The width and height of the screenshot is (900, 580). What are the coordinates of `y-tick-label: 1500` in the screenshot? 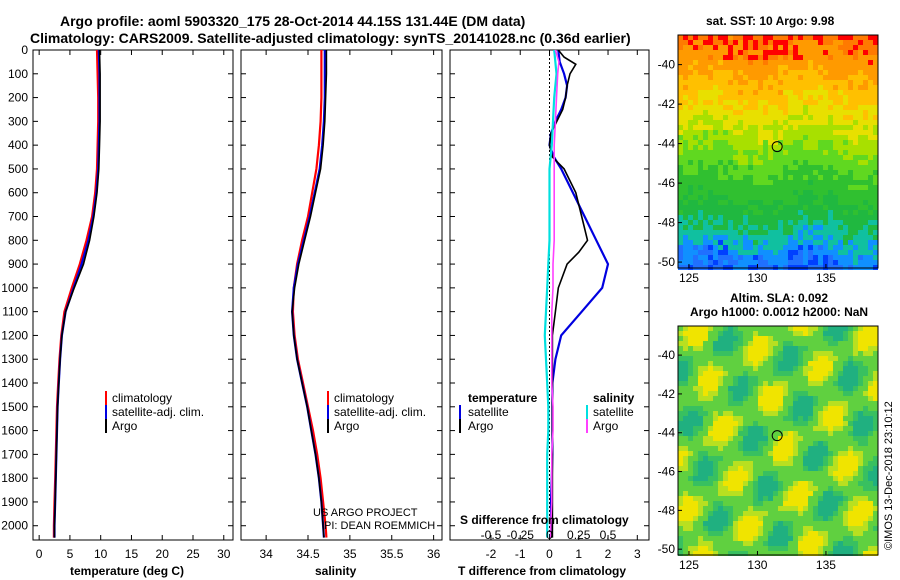 It's located at (14, 407).